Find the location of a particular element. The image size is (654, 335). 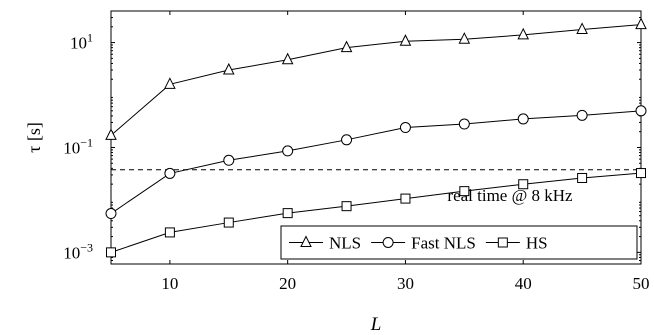

x-axis-label: L is located at coordinates (376, 324).